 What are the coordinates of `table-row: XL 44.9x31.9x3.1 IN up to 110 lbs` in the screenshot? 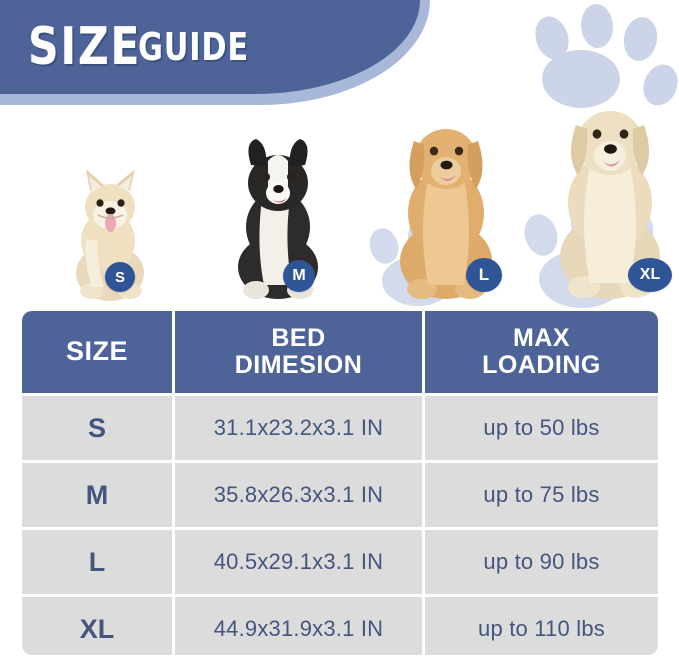 It's located at (340, 624).